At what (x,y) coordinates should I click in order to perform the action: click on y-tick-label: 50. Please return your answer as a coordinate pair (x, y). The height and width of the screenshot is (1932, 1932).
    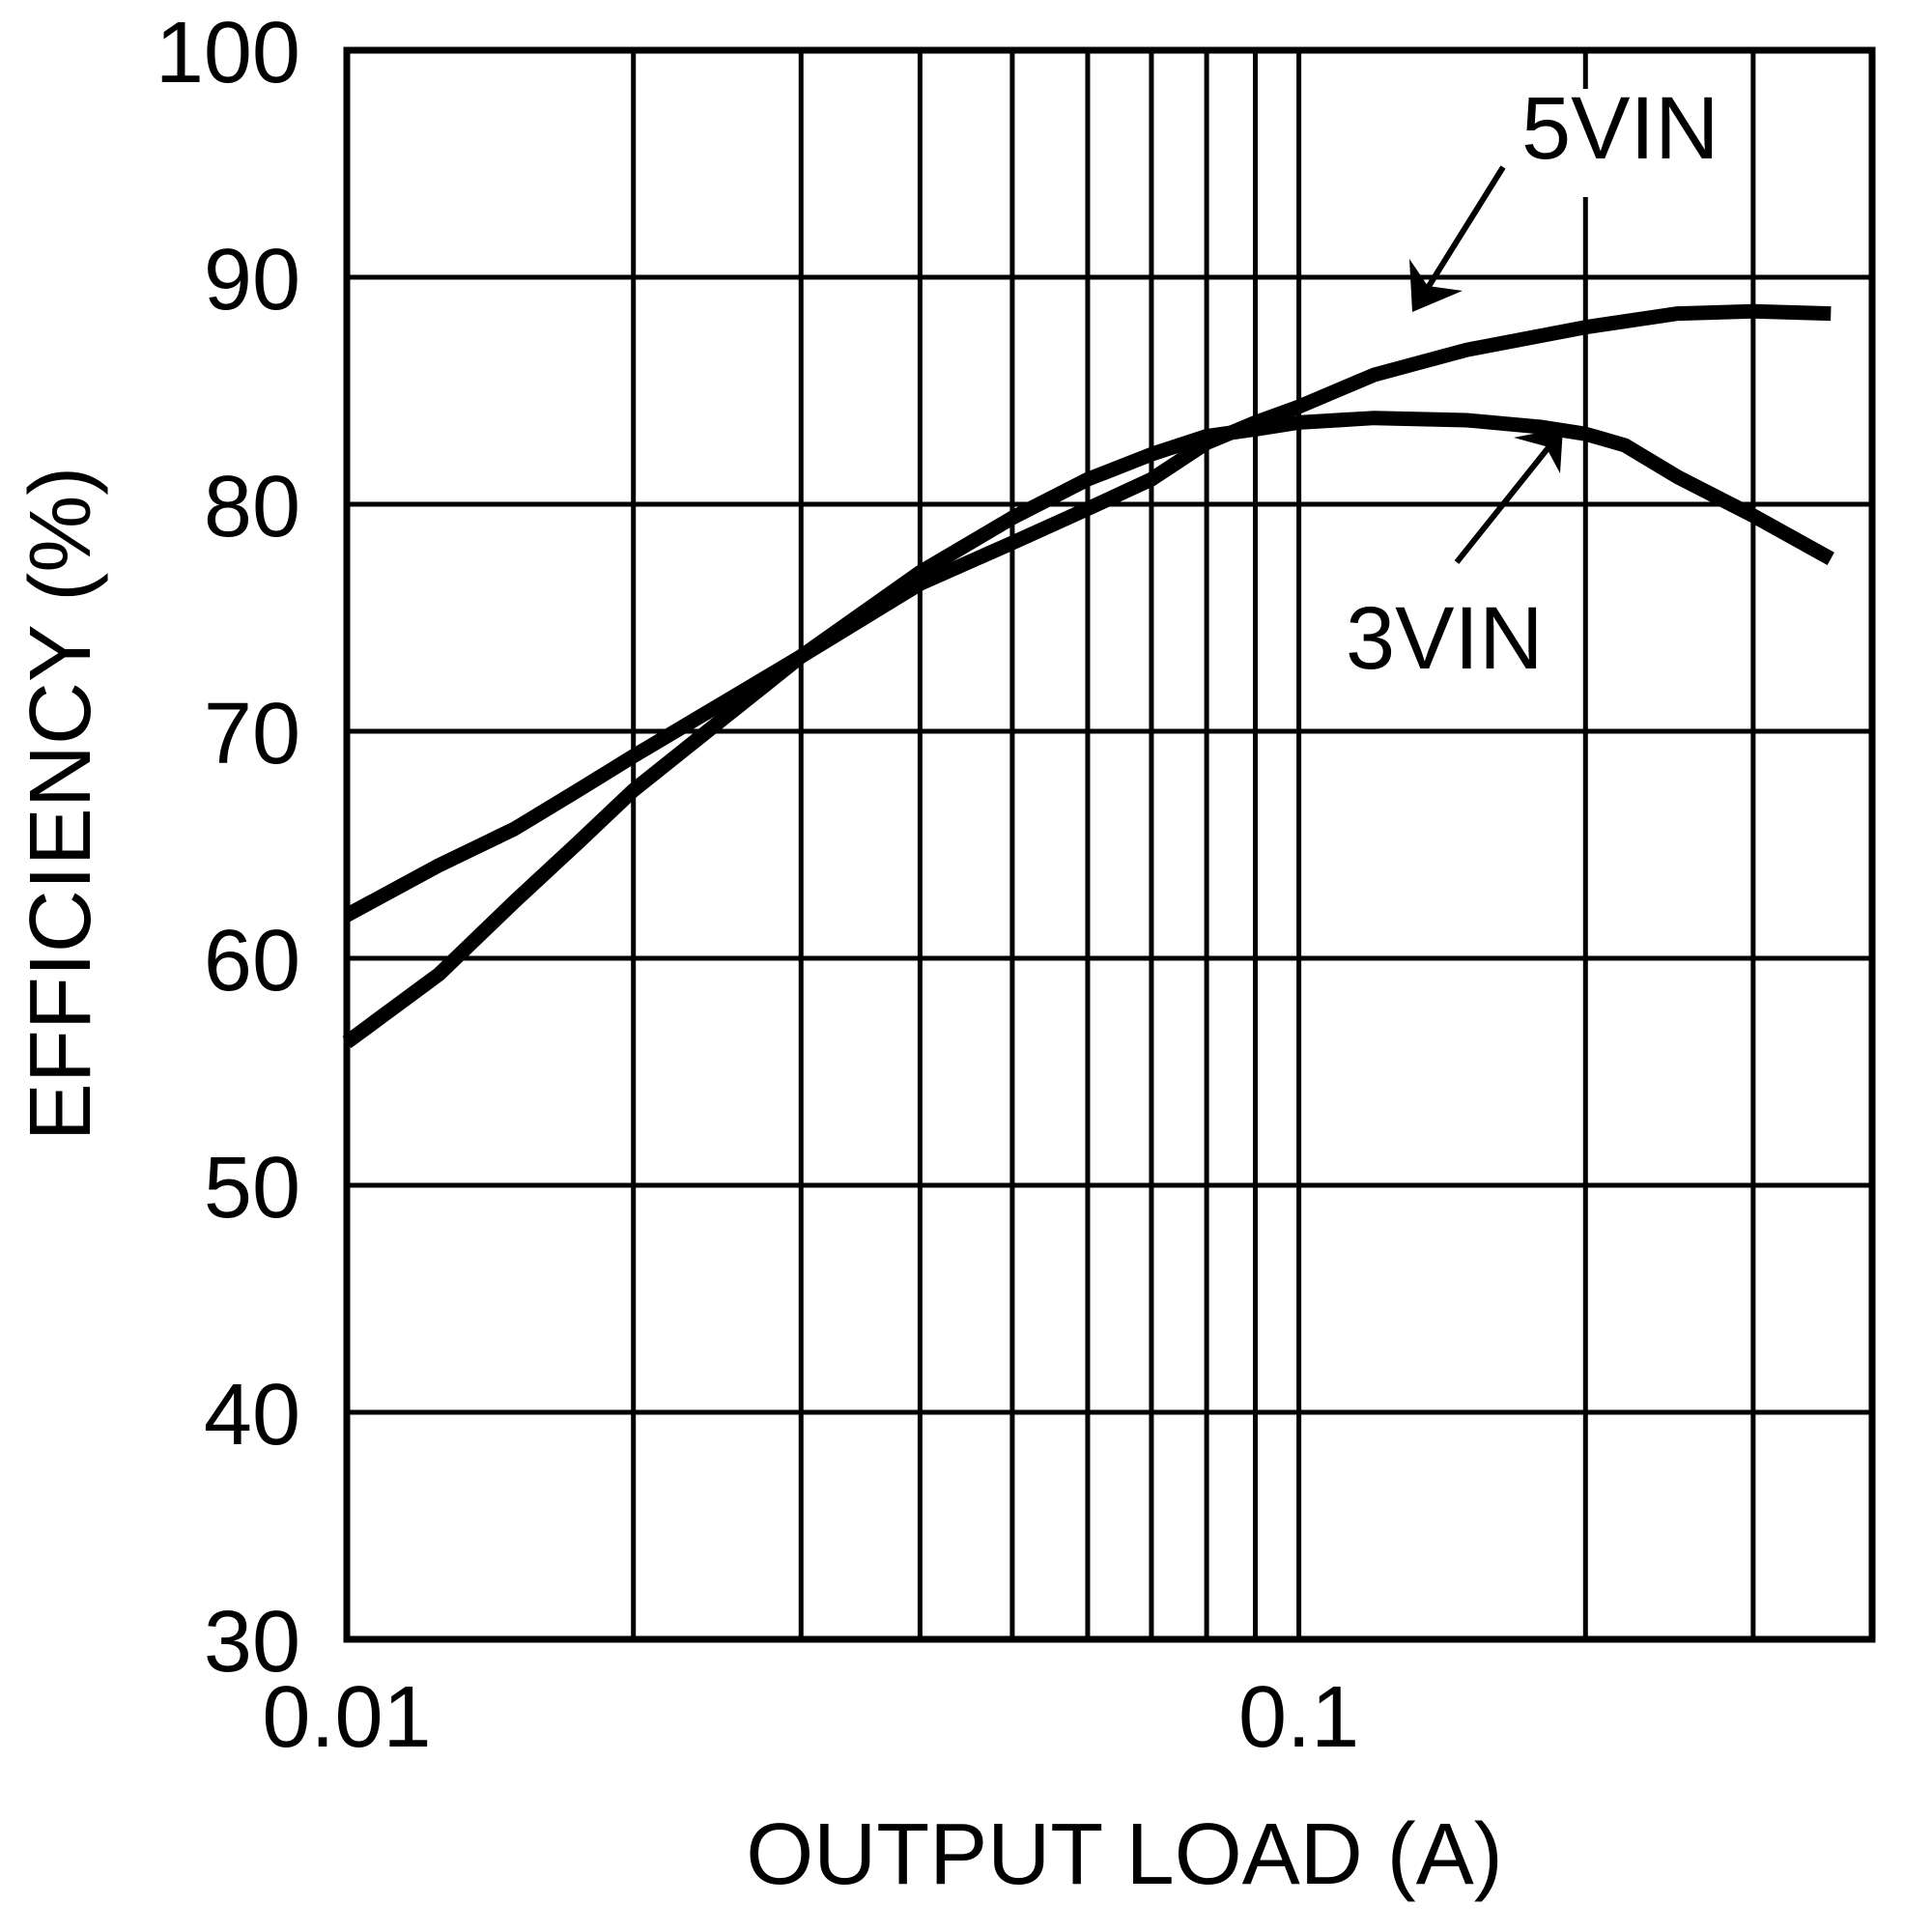
    Looking at the image, I should click on (252, 1188).